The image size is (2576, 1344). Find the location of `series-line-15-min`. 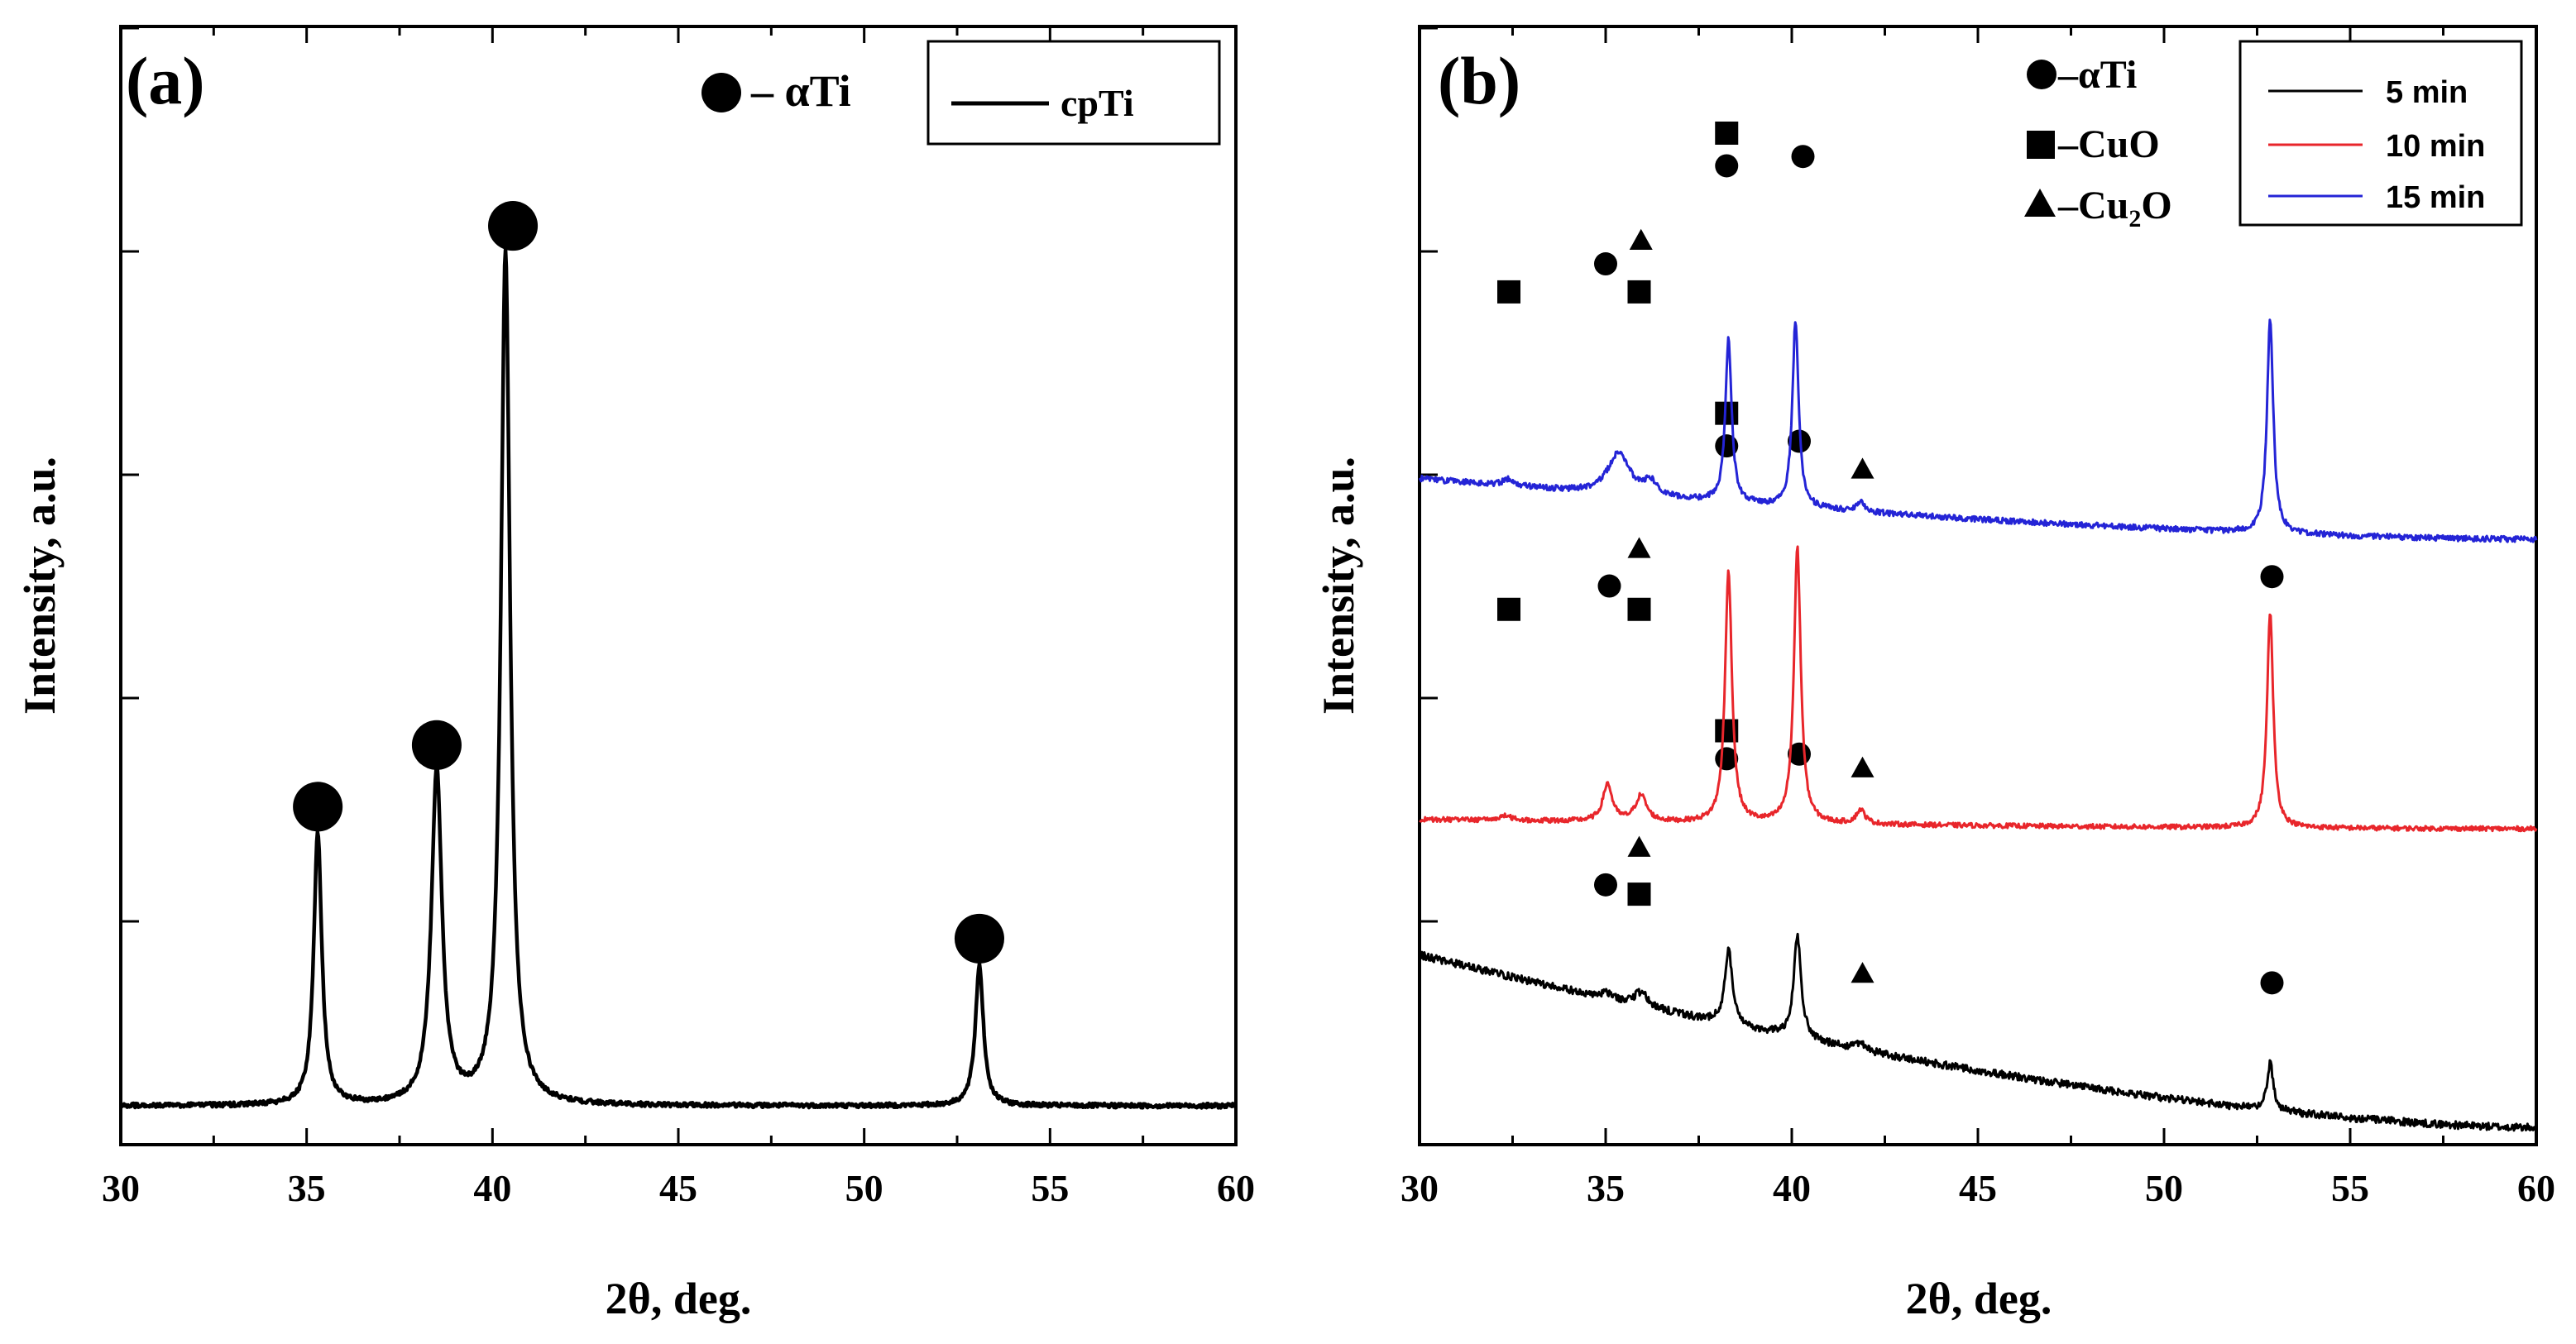

series-line-15-min is located at coordinates (1978, 430).